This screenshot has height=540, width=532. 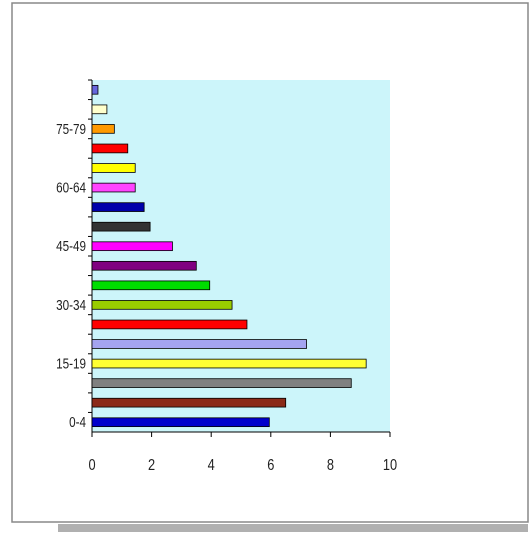 What do you see at coordinates (270, 466) in the screenshot?
I see `x-tick-label-6: 6` at bounding box center [270, 466].